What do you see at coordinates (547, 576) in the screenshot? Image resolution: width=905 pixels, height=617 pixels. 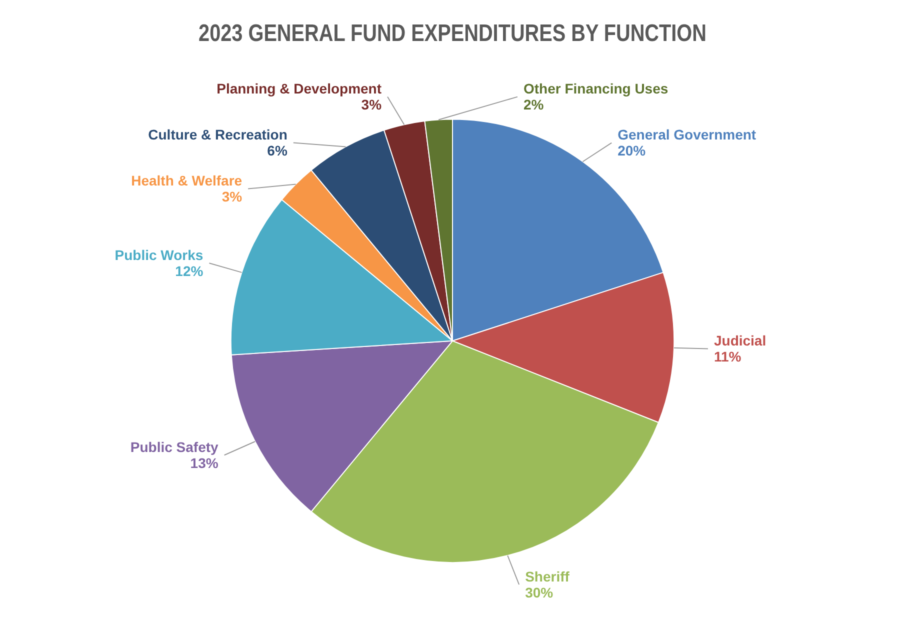 I see `slice-label: Sheriff` at bounding box center [547, 576].